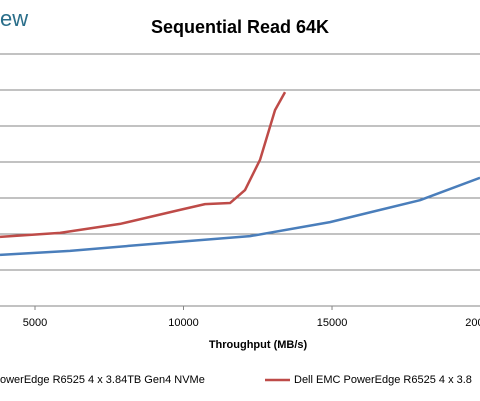 This screenshot has width=480, height=401. What do you see at coordinates (183, 323) in the screenshot?
I see `x-tick-label: 10000` at bounding box center [183, 323].